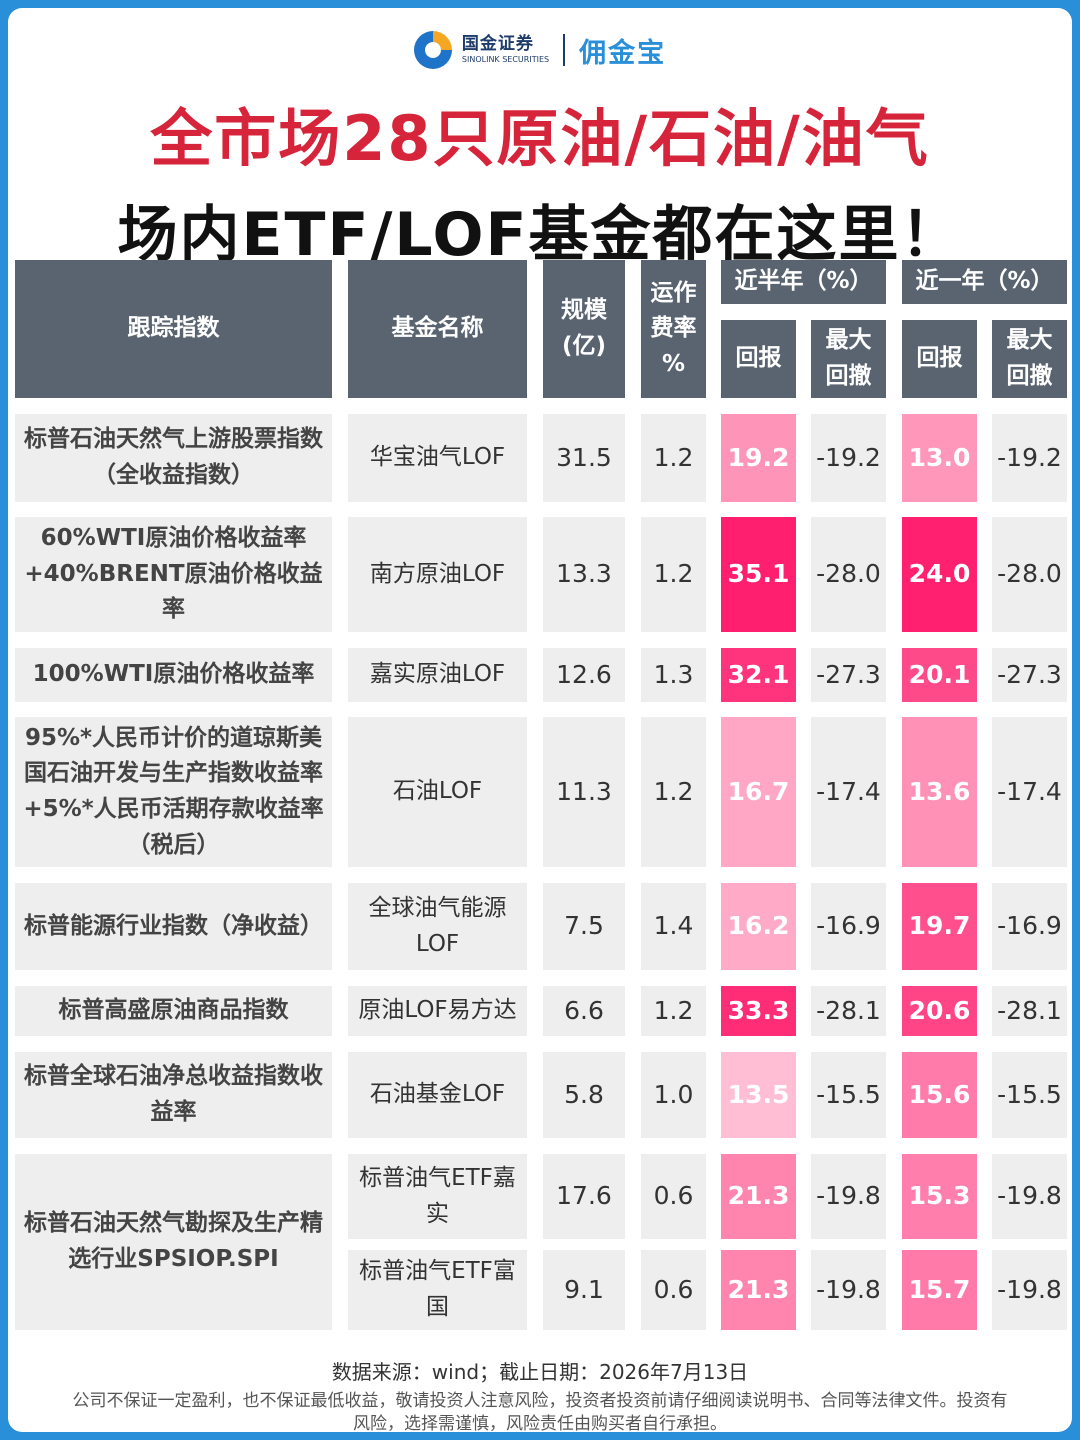 The height and width of the screenshot is (1440, 1080). Describe the element at coordinates (437, 1290) in the screenshot. I see `table-cell-fund: 标普油气ETF富国` at that location.